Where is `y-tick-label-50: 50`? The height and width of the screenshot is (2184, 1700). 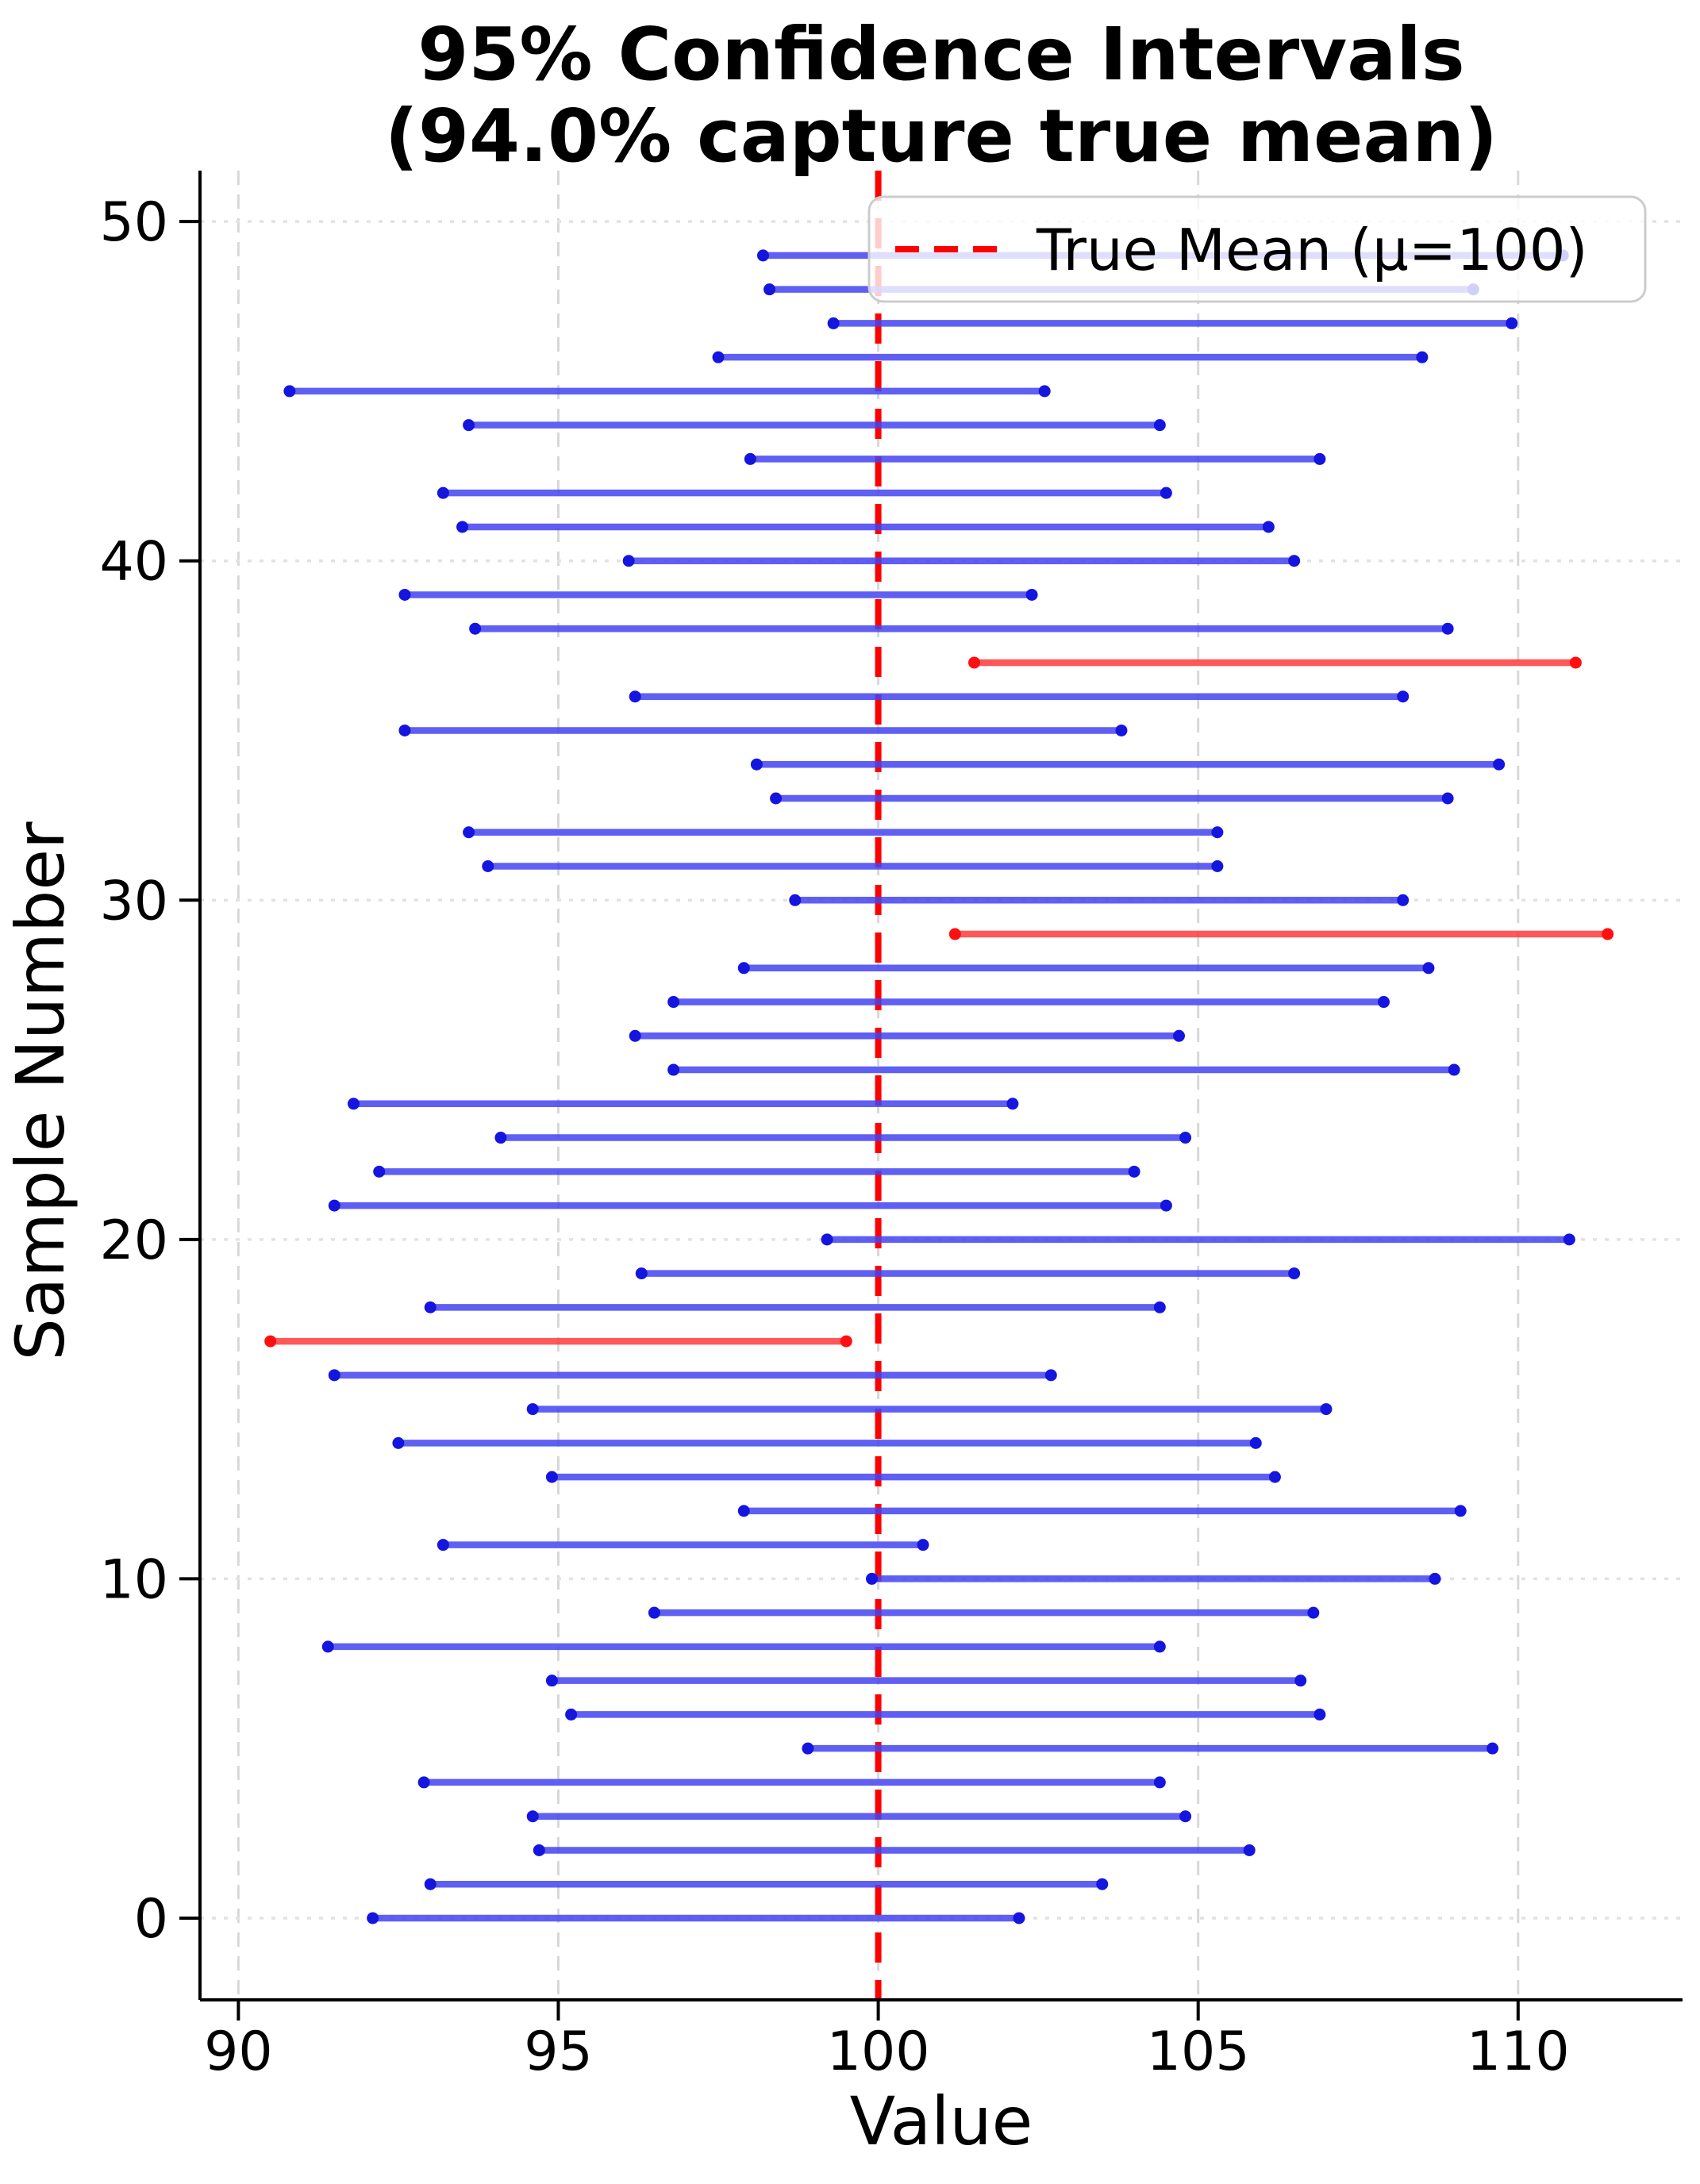 y-tick-label-50: 50 is located at coordinates (133, 222).